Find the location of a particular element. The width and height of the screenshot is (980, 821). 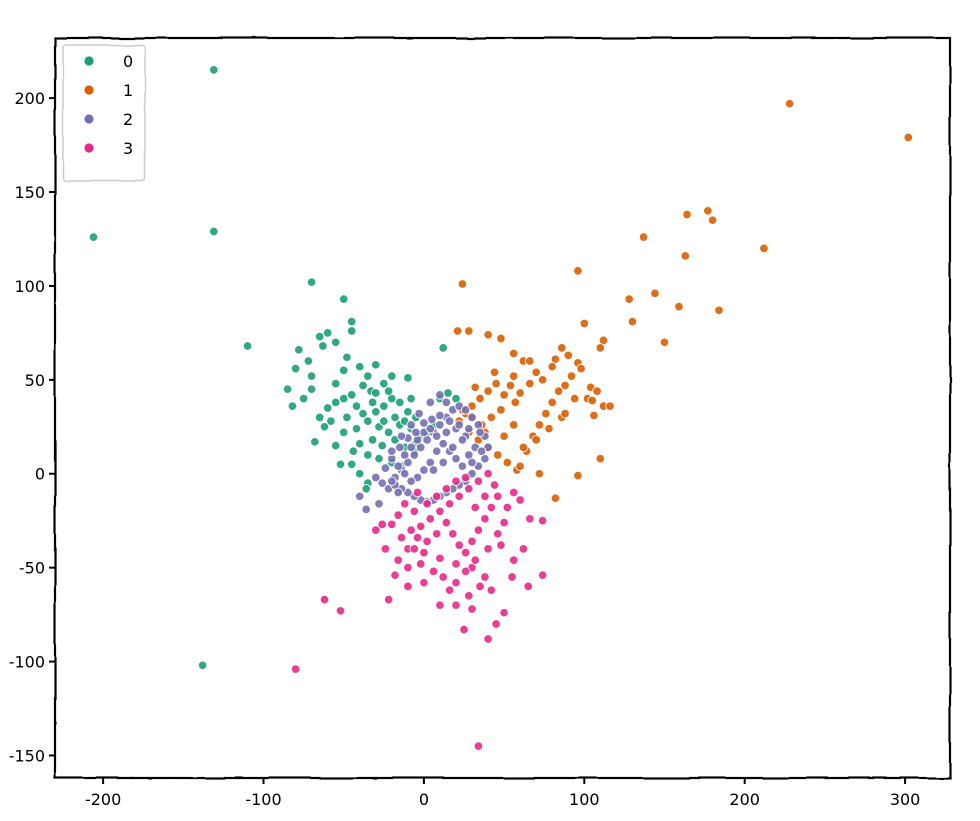

y-tick-label-5: 100 is located at coordinates (29, 286).